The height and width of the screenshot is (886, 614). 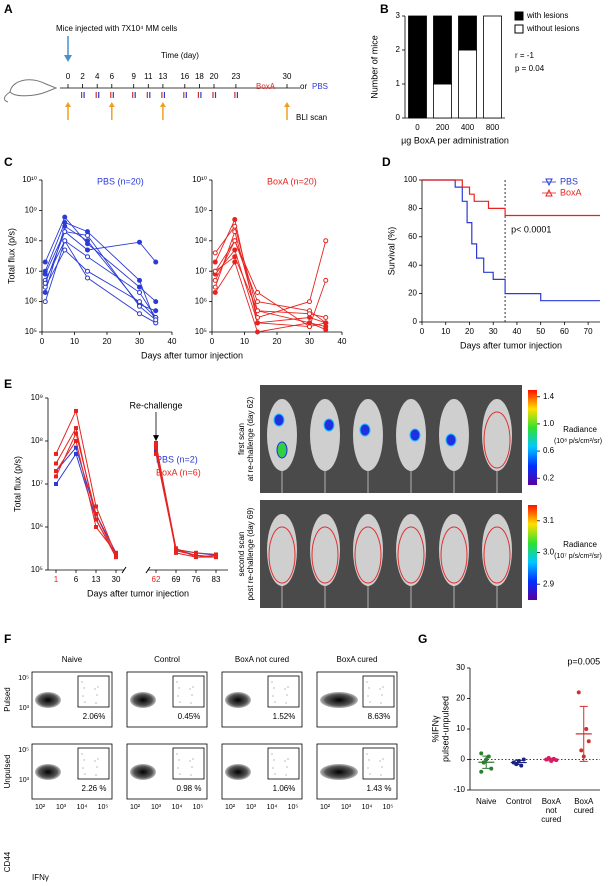 What do you see at coordinates (176, 579) in the screenshot?
I see `x-tick-label: 69` at bounding box center [176, 579].